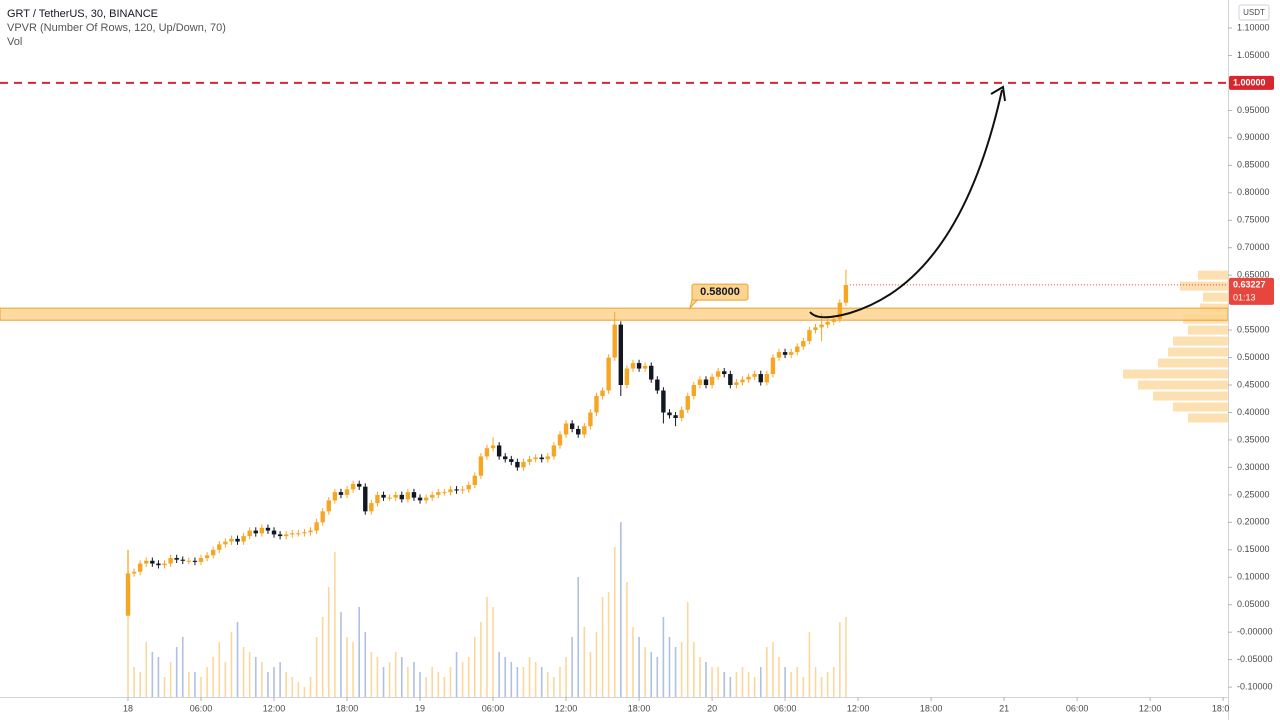 The width and height of the screenshot is (1280, 720). Describe the element at coordinates (1253, 110) in the screenshot. I see `y-tick-label: 0.95000` at that location.